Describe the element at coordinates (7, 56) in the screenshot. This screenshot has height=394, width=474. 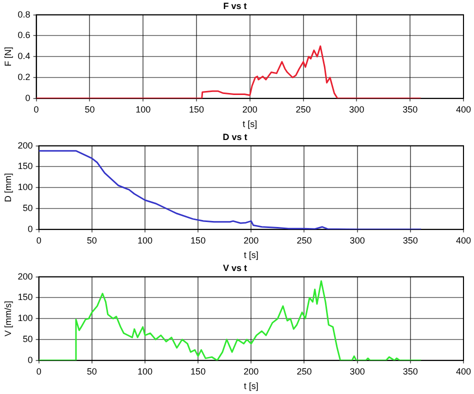
I see `y-axis-title: F [N]` at that location.